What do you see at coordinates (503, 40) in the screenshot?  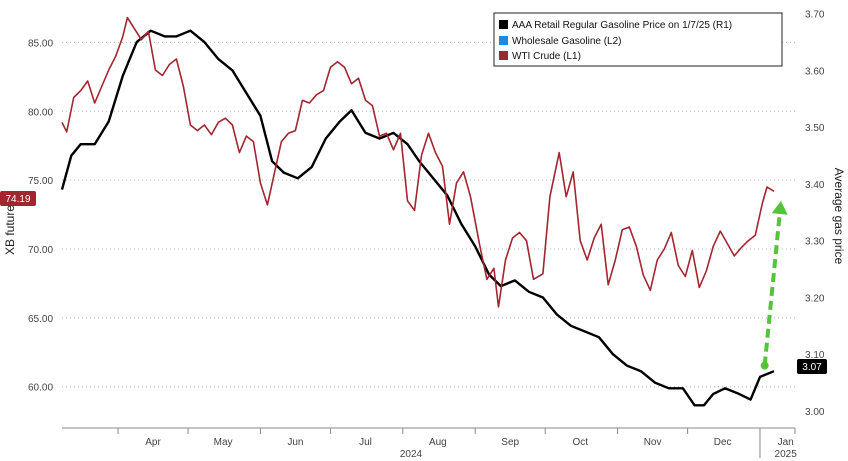 I see `legend-swatch-wholesale` at bounding box center [503, 40].